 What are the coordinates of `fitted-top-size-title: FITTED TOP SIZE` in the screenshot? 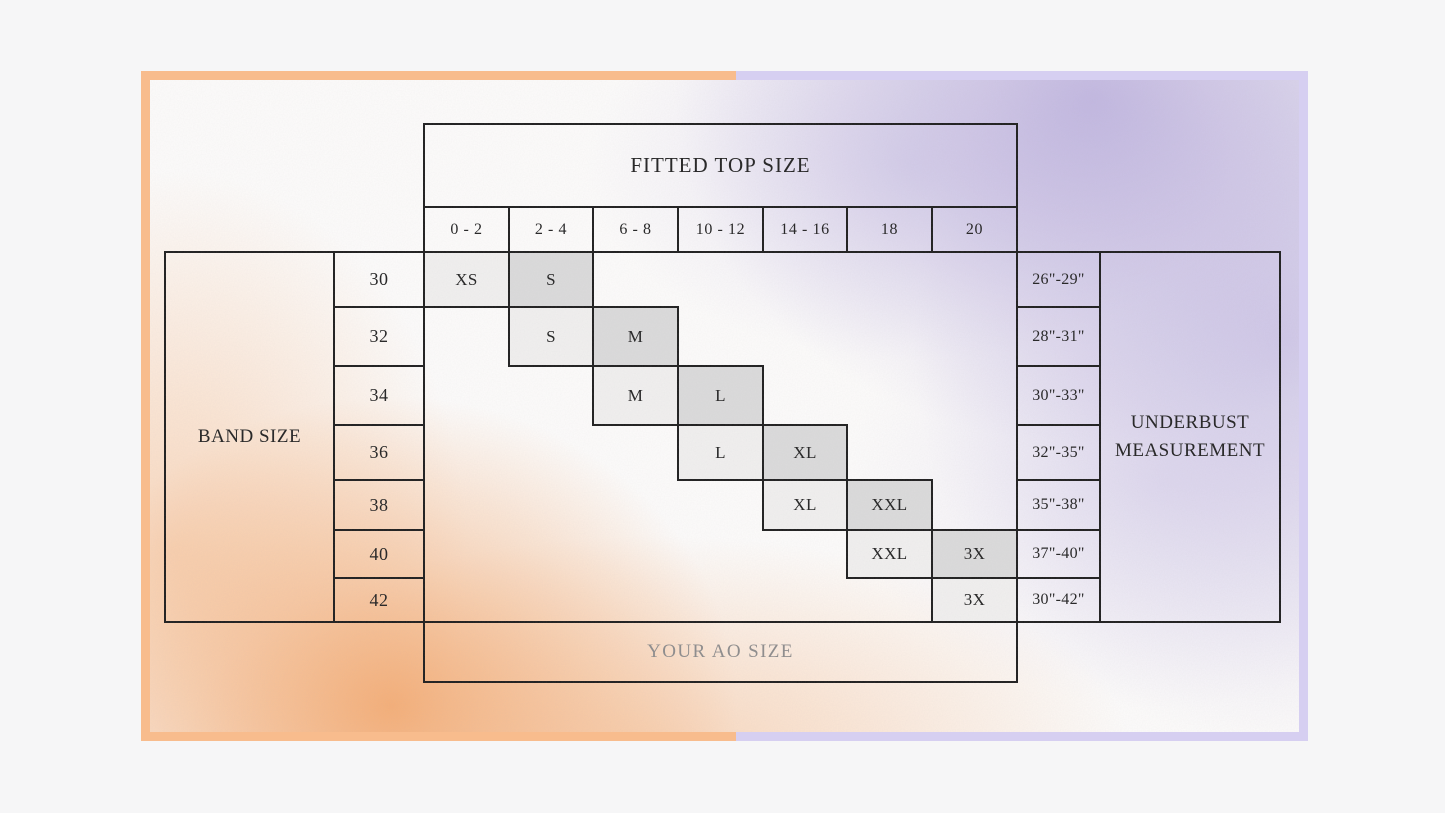 It's located at (720, 165).